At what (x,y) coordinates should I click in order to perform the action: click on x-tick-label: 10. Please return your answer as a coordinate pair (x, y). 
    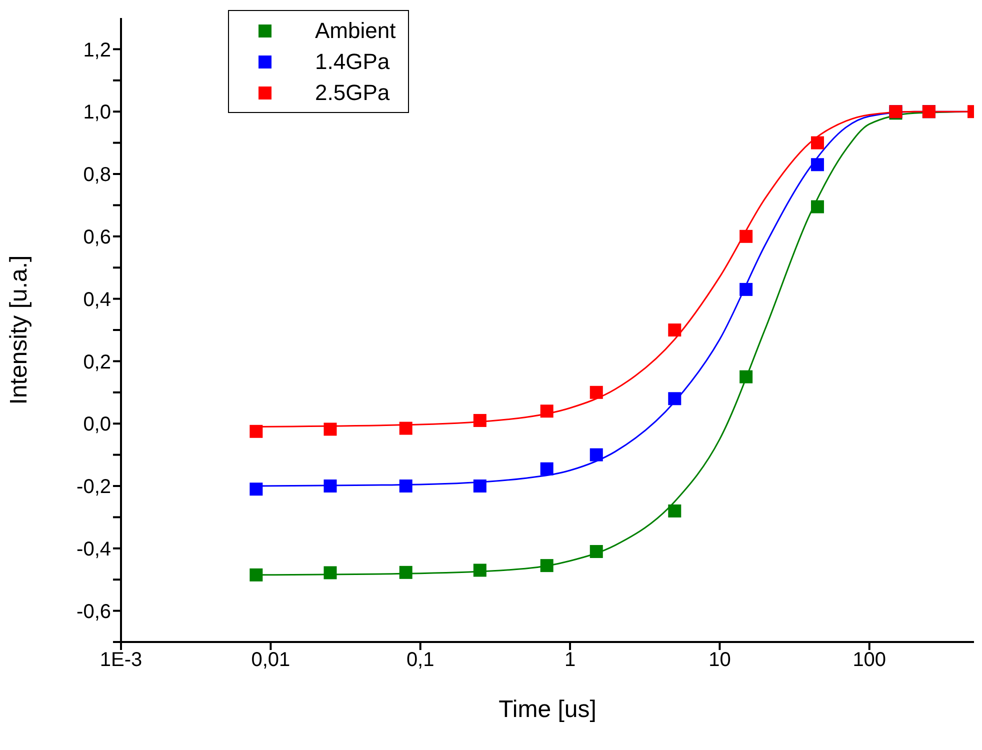
    Looking at the image, I should click on (719, 660).